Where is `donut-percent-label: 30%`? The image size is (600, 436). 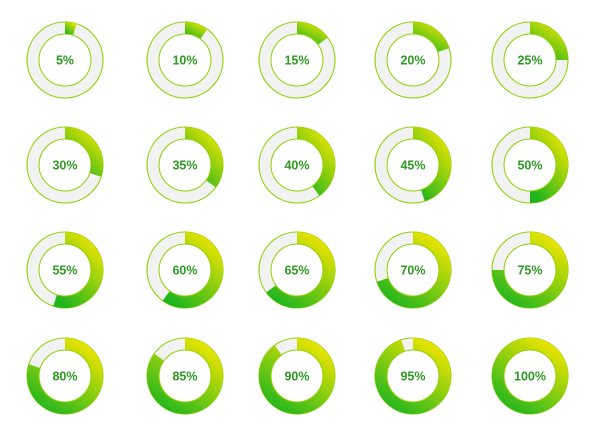 donut-percent-label: 30% is located at coordinates (64, 166).